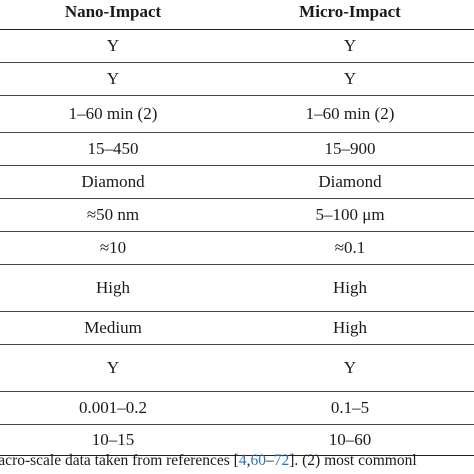 The image size is (474, 474). I want to click on cell-micro: ≈0.1, so click(350, 248).